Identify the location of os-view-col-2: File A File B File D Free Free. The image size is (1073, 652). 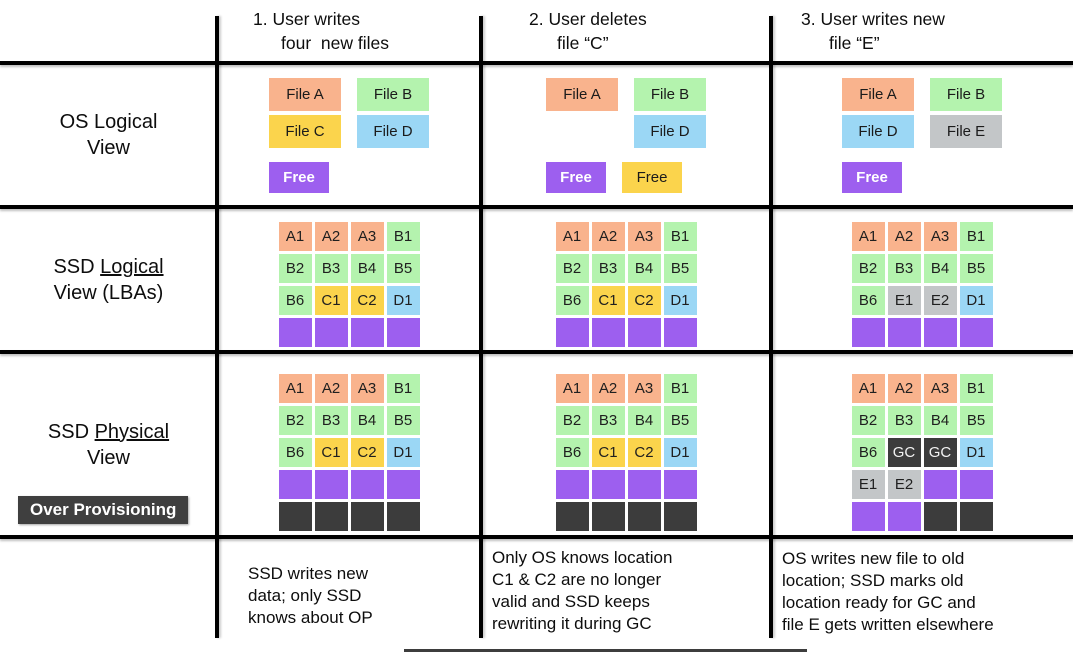
(626, 135).